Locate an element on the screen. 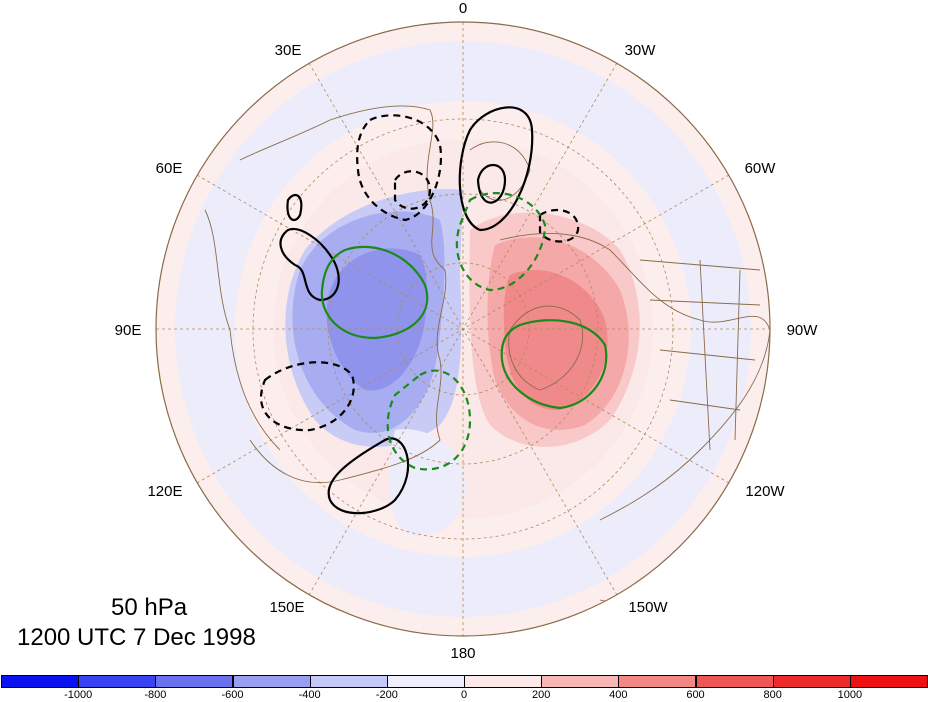 This screenshot has width=928, height=702. colorbar-tick-label: 600 is located at coordinates (695, 695).